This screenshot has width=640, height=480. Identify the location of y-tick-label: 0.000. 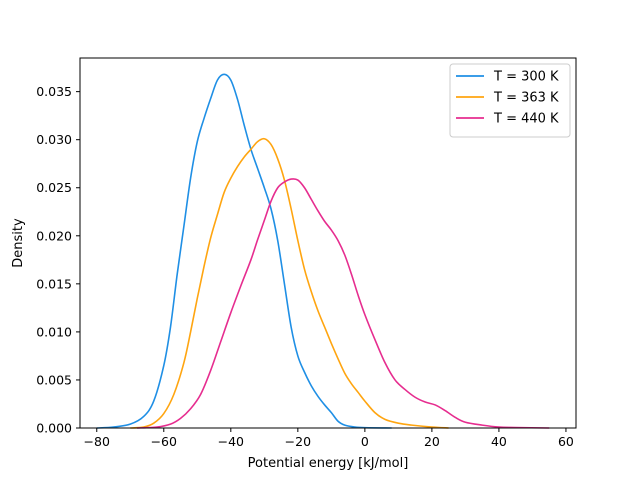
(54, 428).